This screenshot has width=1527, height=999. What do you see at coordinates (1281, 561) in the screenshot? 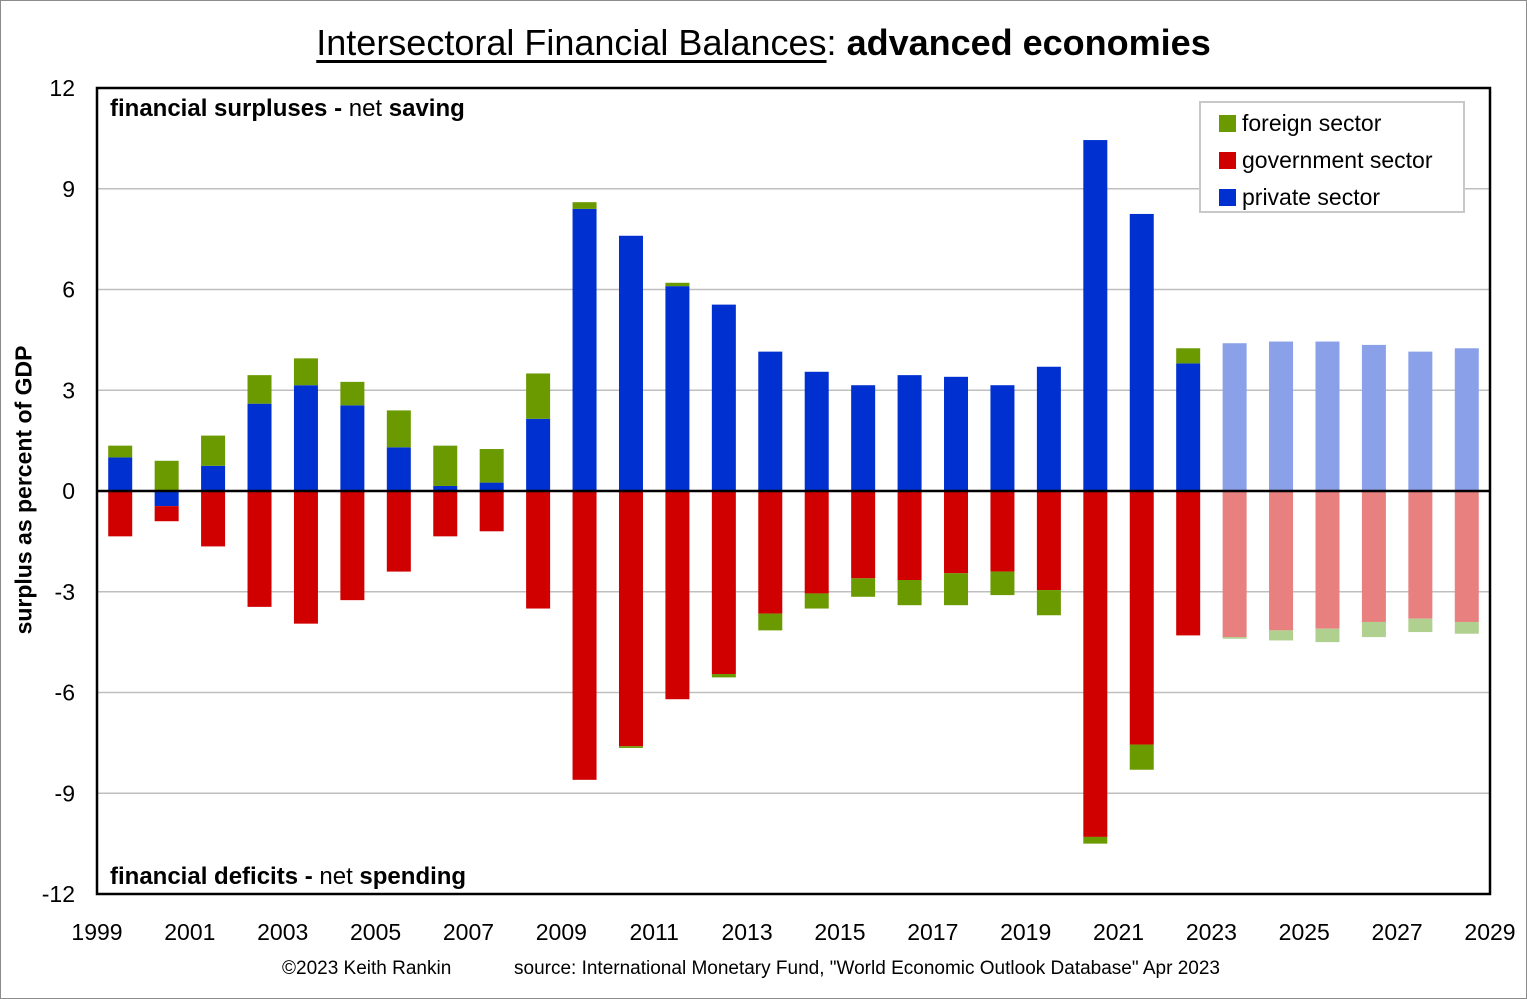
I see `bar-government-2024` at bounding box center [1281, 561].